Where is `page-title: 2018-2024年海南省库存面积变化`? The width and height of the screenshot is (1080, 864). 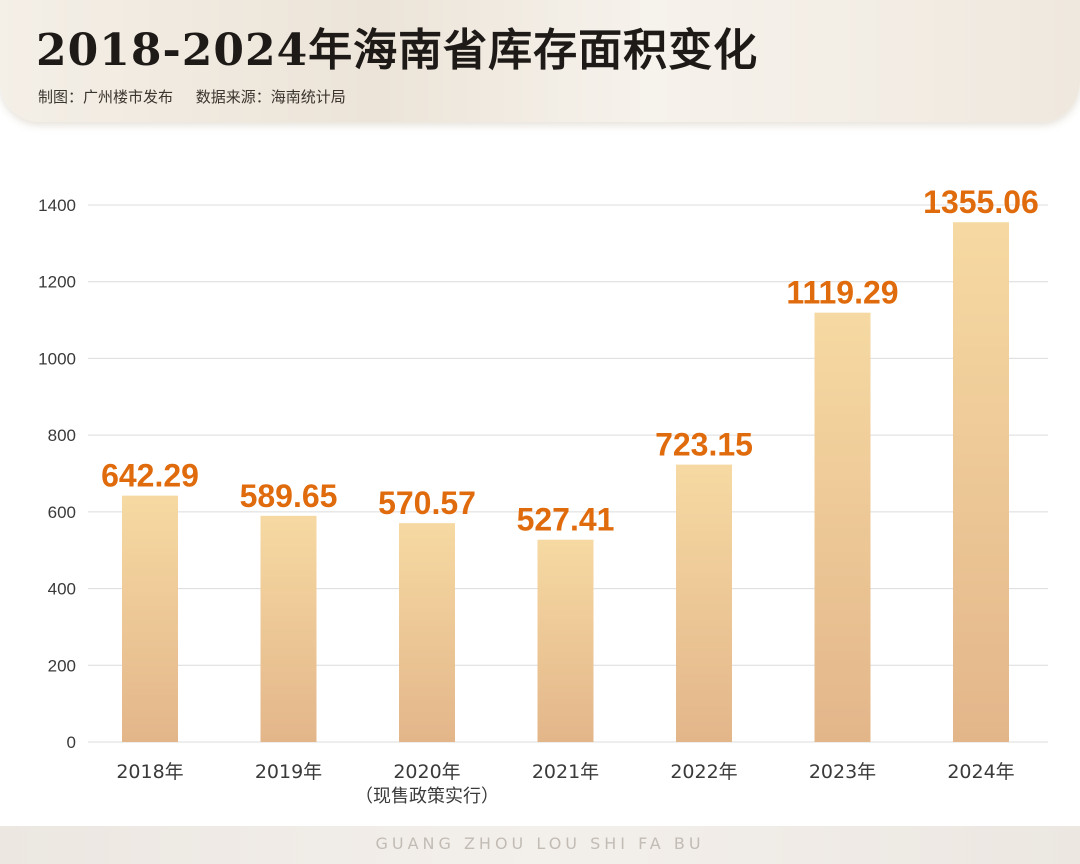
page-title: 2018-2024年海南省库存面积变化 is located at coordinates (397, 50).